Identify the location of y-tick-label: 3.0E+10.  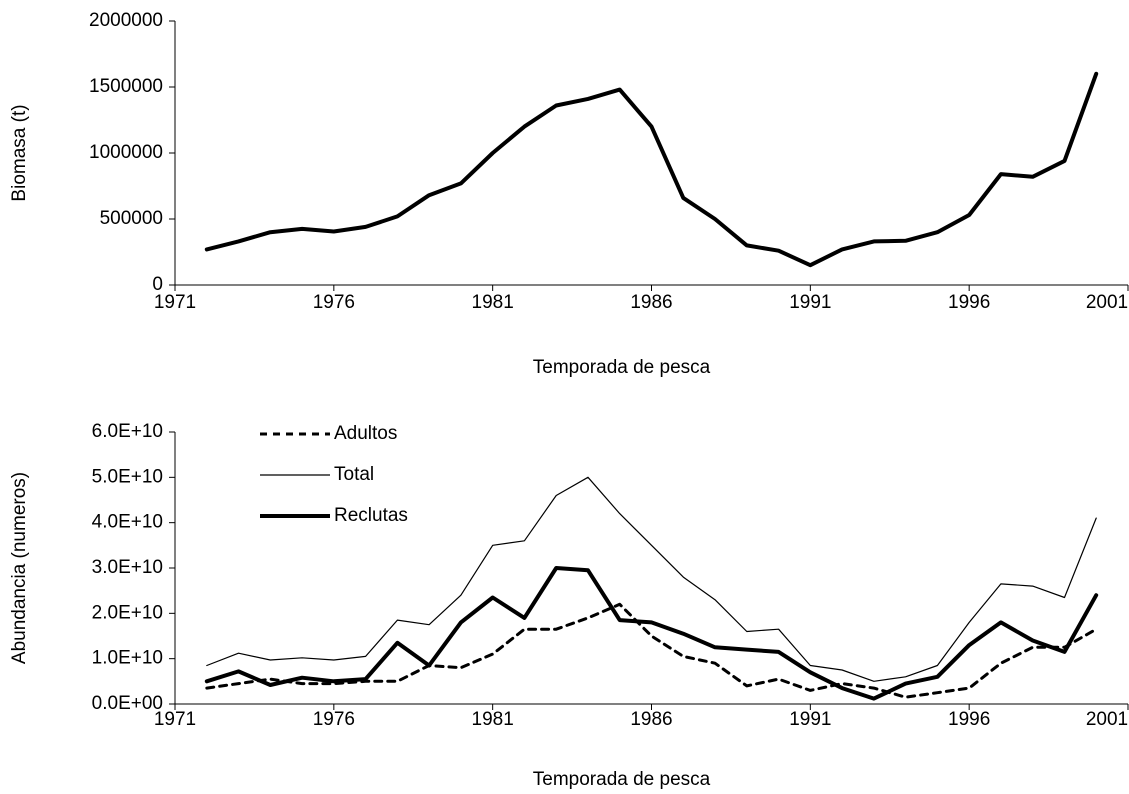
(127, 567).